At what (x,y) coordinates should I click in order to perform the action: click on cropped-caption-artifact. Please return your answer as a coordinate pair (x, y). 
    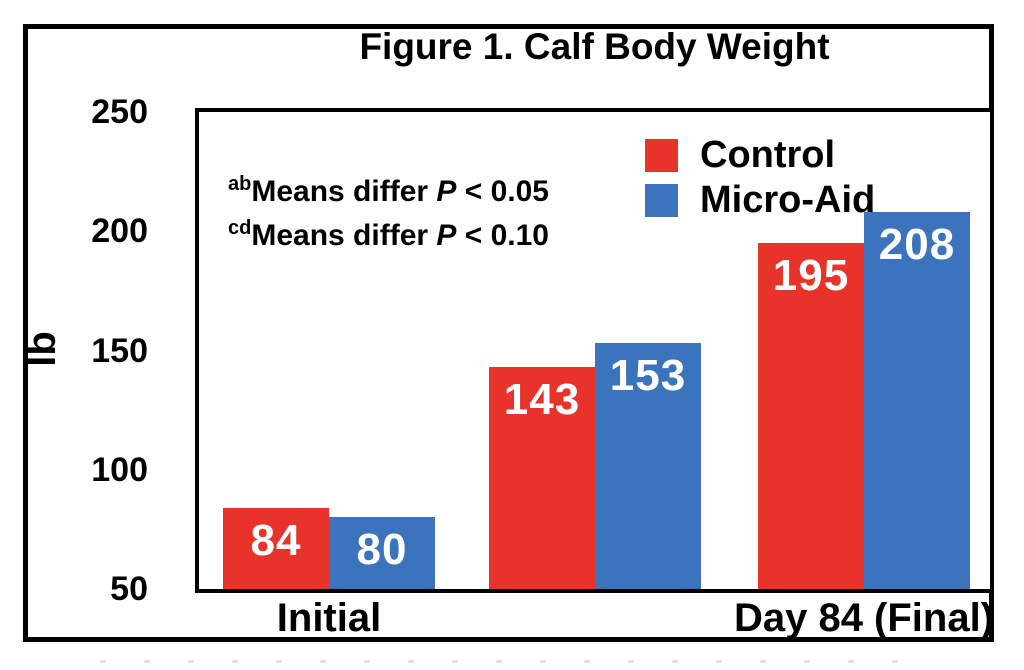
    Looking at the image, I should click on (510, 661).